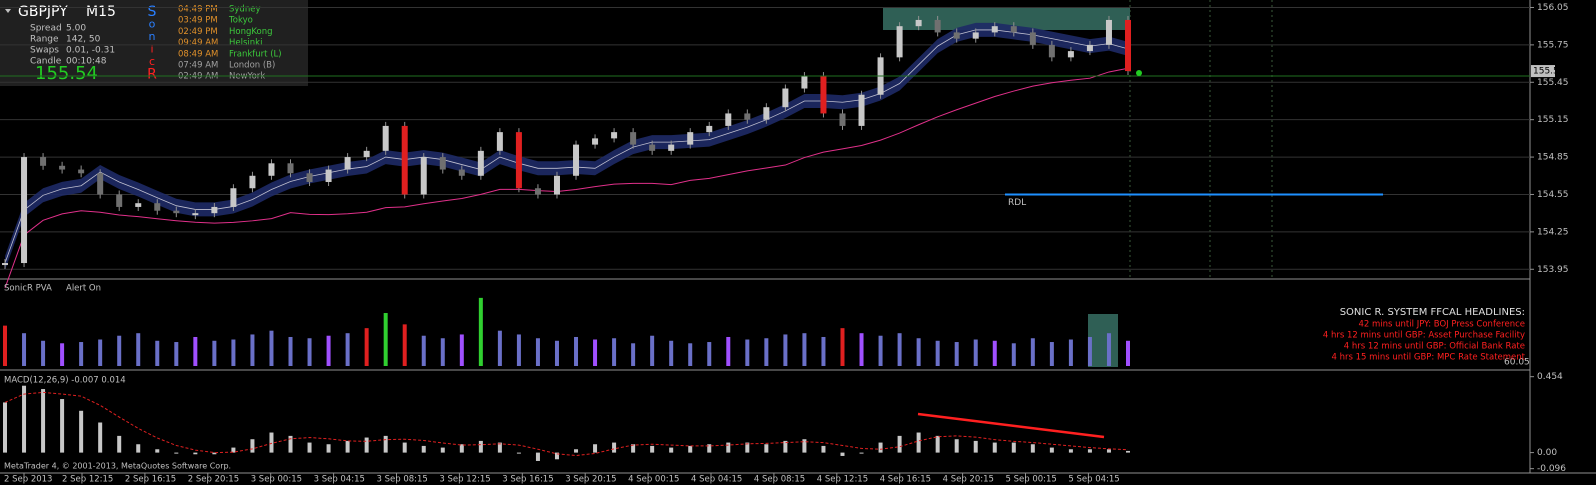 The image size is (1596, 485). I want to click on session-time: 03:49 PM, so click(198, 21).